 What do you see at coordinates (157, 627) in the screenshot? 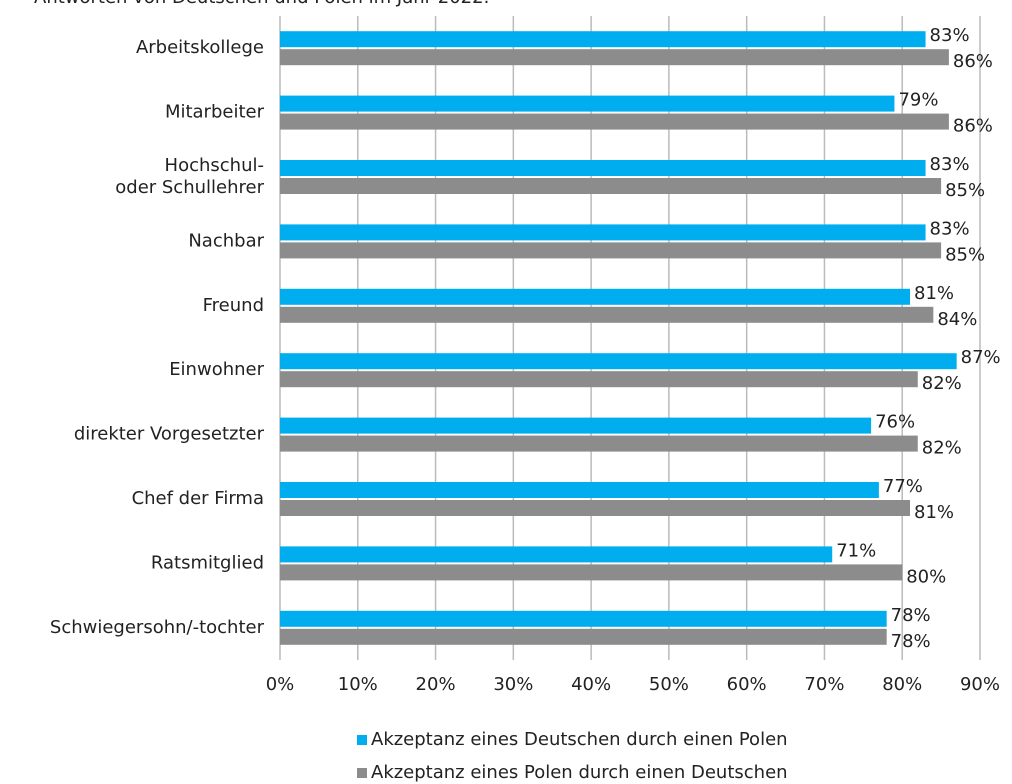
I see `y-tick-label: Schwiegersohn/-tochter` at bounding box center [157, 627].